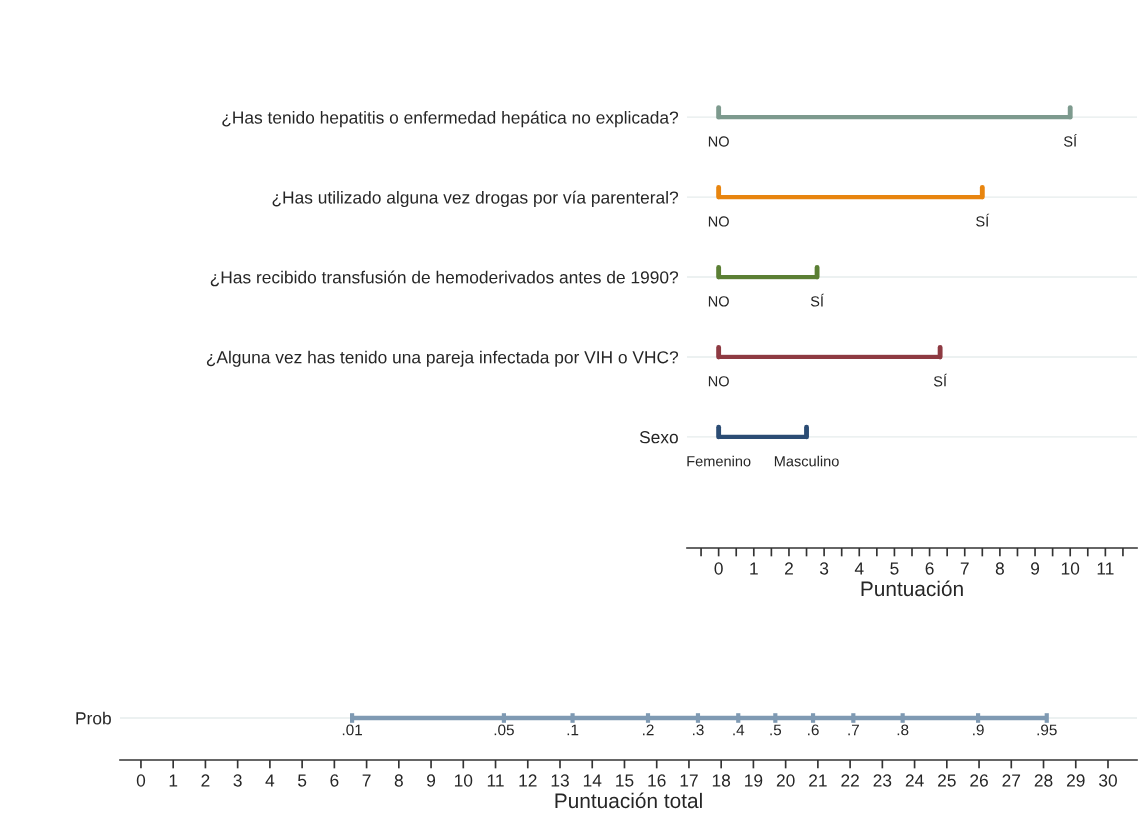  What do you see at coordinates (689, 780) in the screenshot?
I see `x-tick-label: 17` at bounding box center [689, 780].